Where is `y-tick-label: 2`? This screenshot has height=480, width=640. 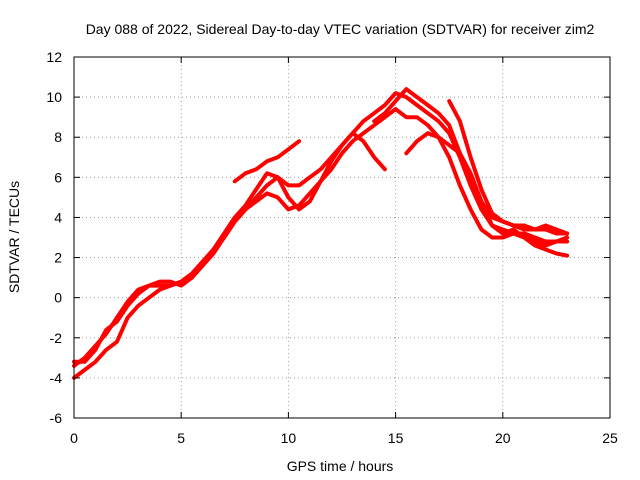 y-tick-label: 2 is located at coordinates (58, 258).